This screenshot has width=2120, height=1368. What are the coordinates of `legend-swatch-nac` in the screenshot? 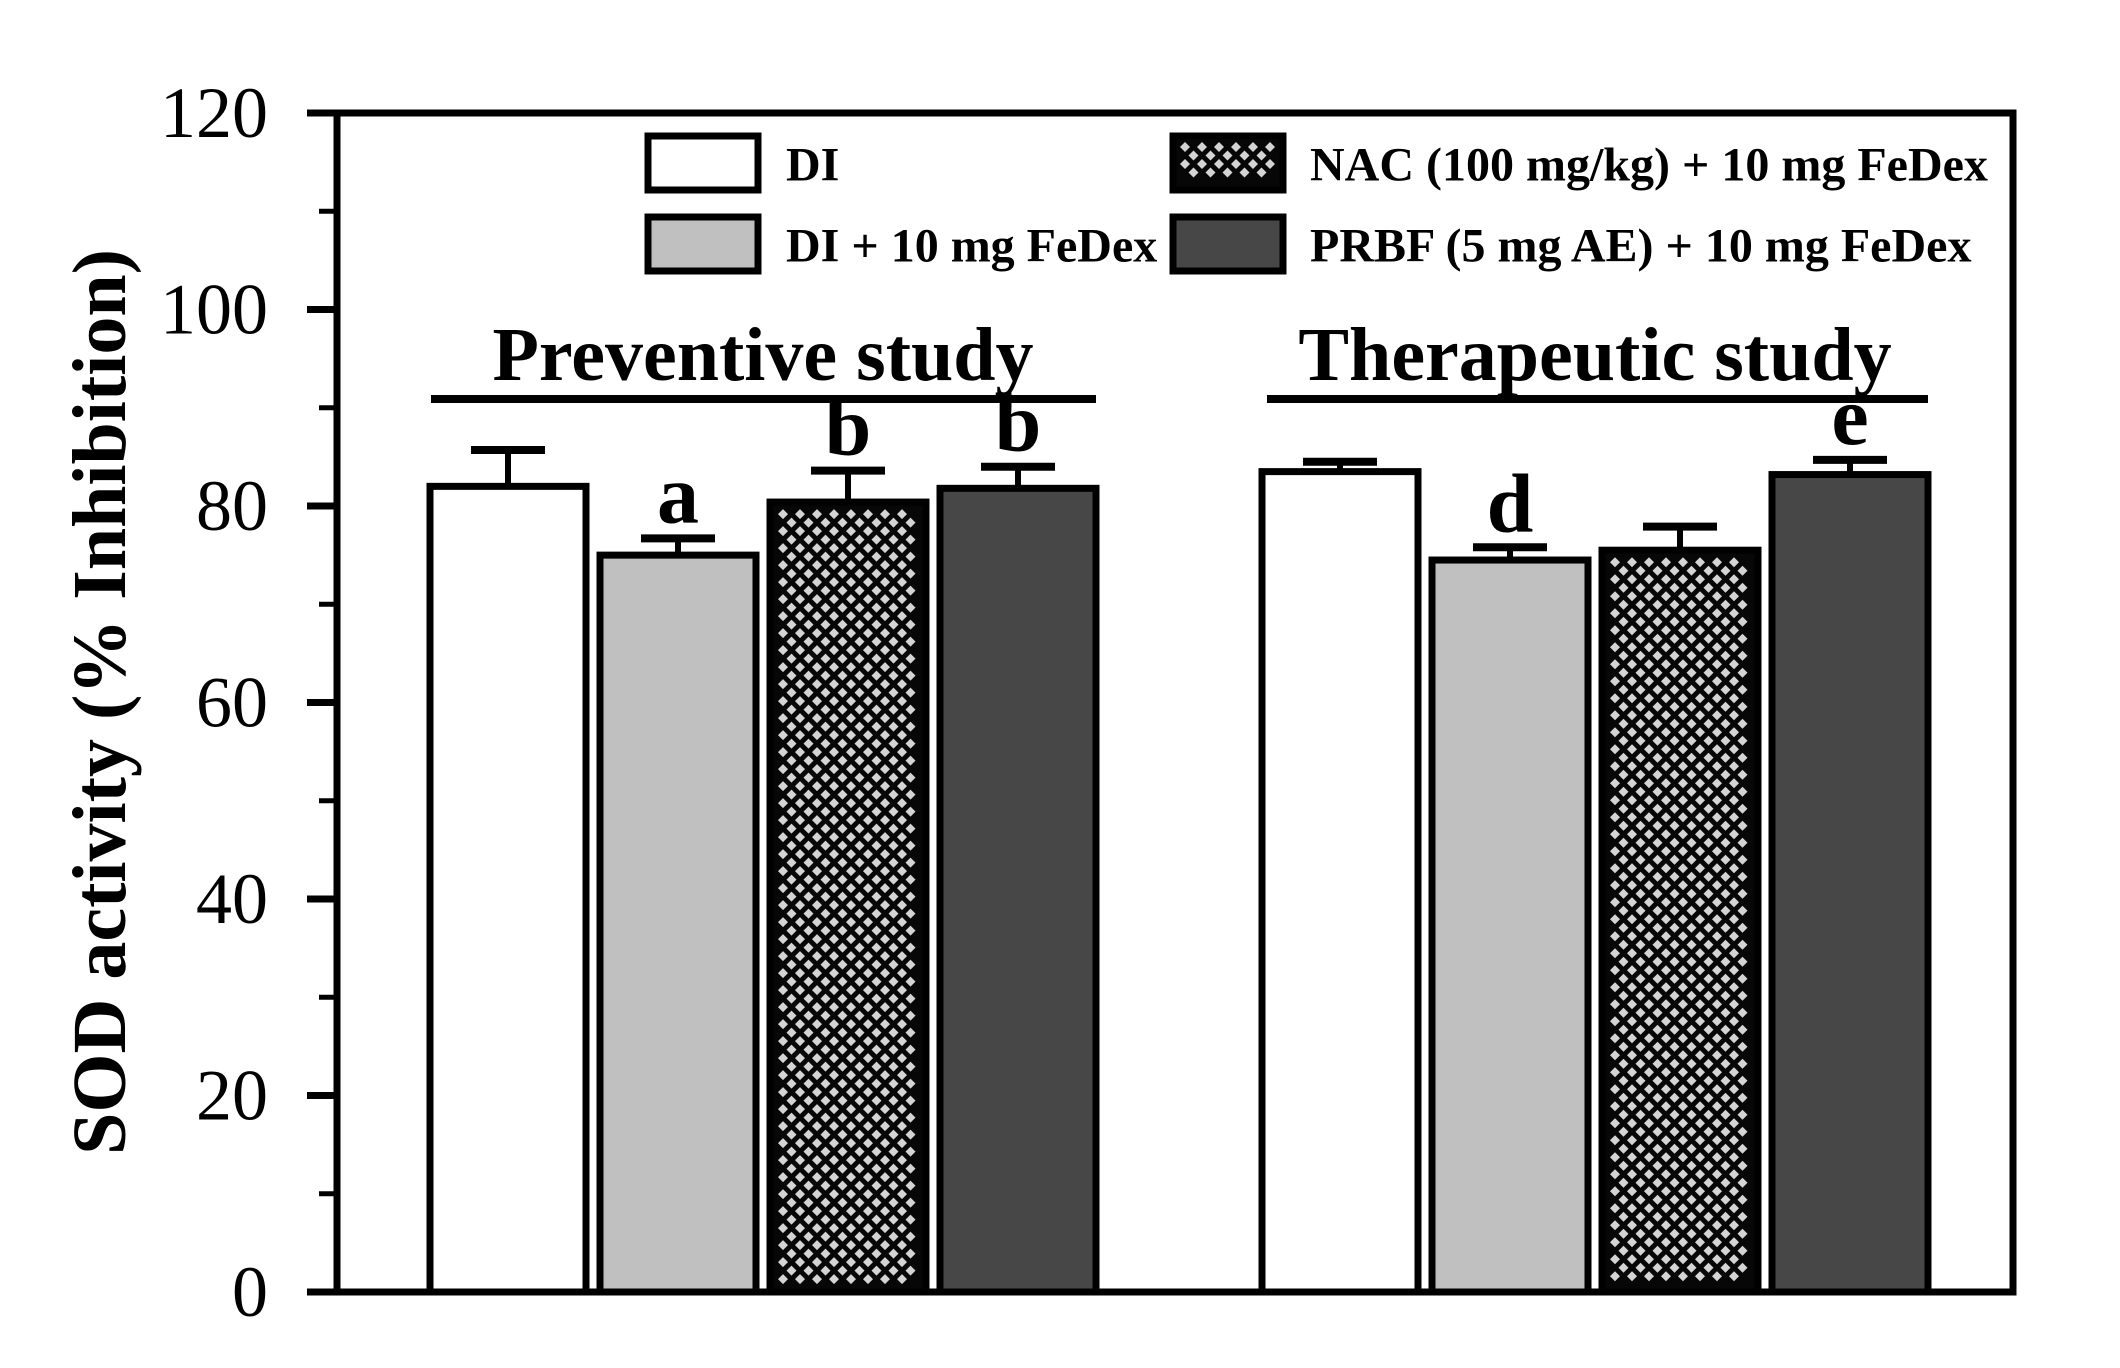 It's located at (1228, 163).